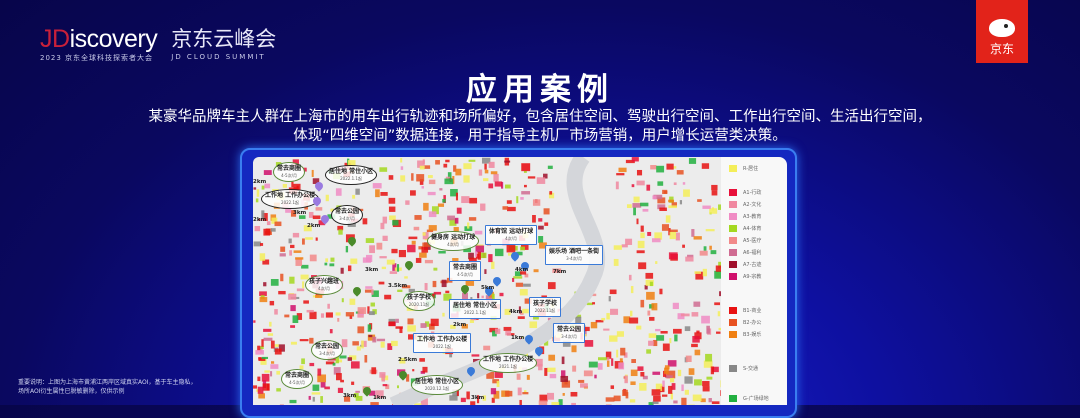 The height and width of the screenshot is (418, 1080). Describe the element at coordinates (745, 252) in the screenshot. I see `legend-item: A6-福利` at that location.